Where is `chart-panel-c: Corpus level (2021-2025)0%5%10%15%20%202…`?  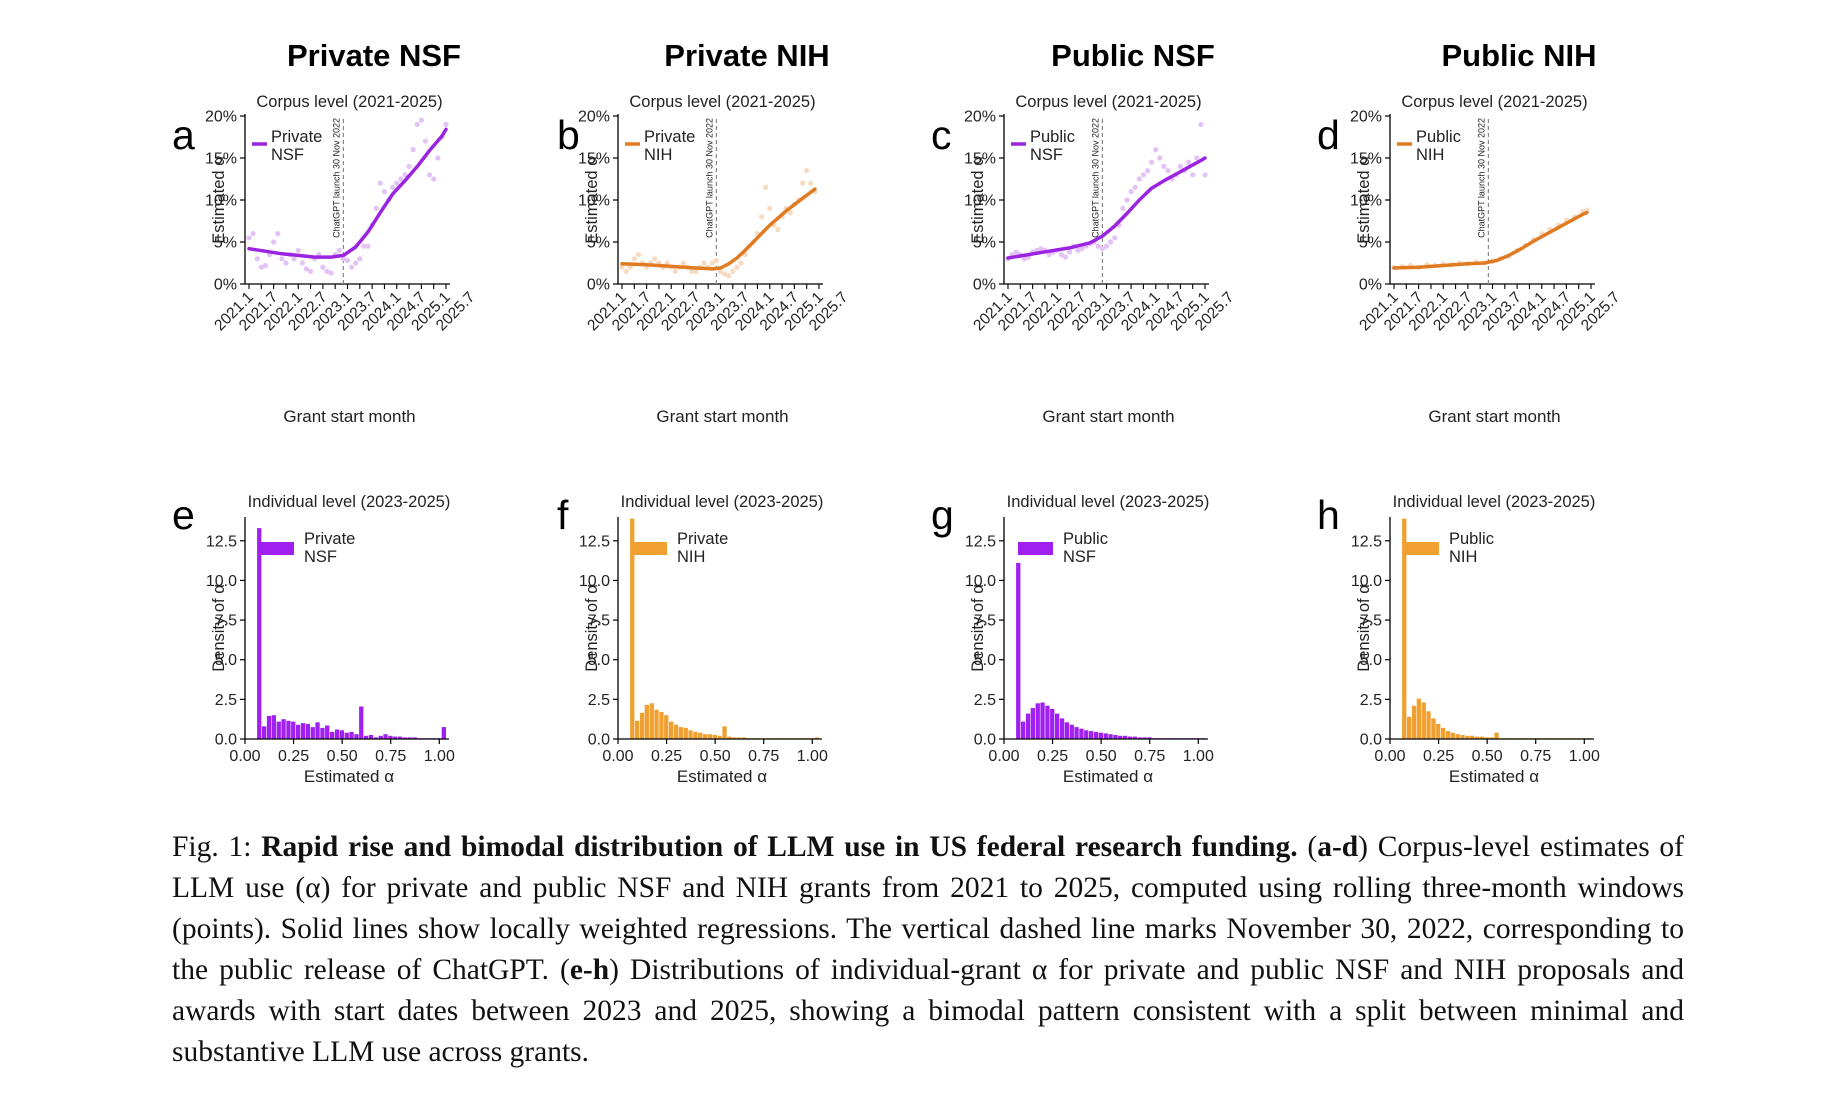 chart-panel-c: Corpus level (2021-2025)0%5%10%15%20%202… is located at coordinates (1100, 259).